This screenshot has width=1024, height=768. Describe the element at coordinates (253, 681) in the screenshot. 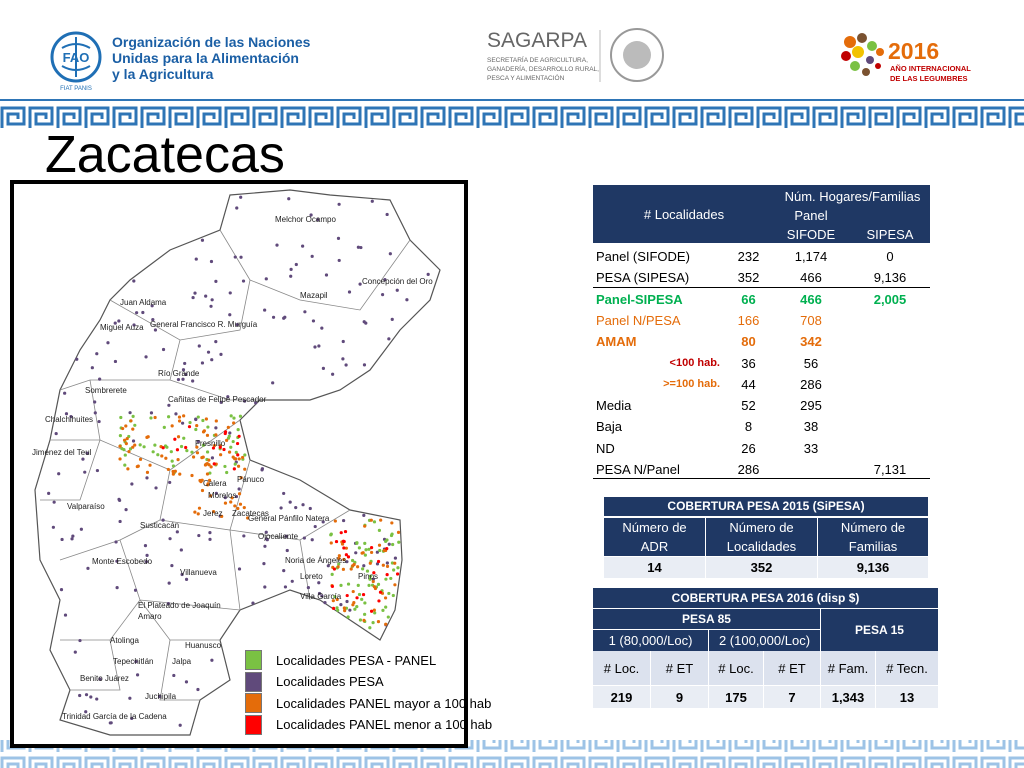

I see `legend-swatch` at that location.